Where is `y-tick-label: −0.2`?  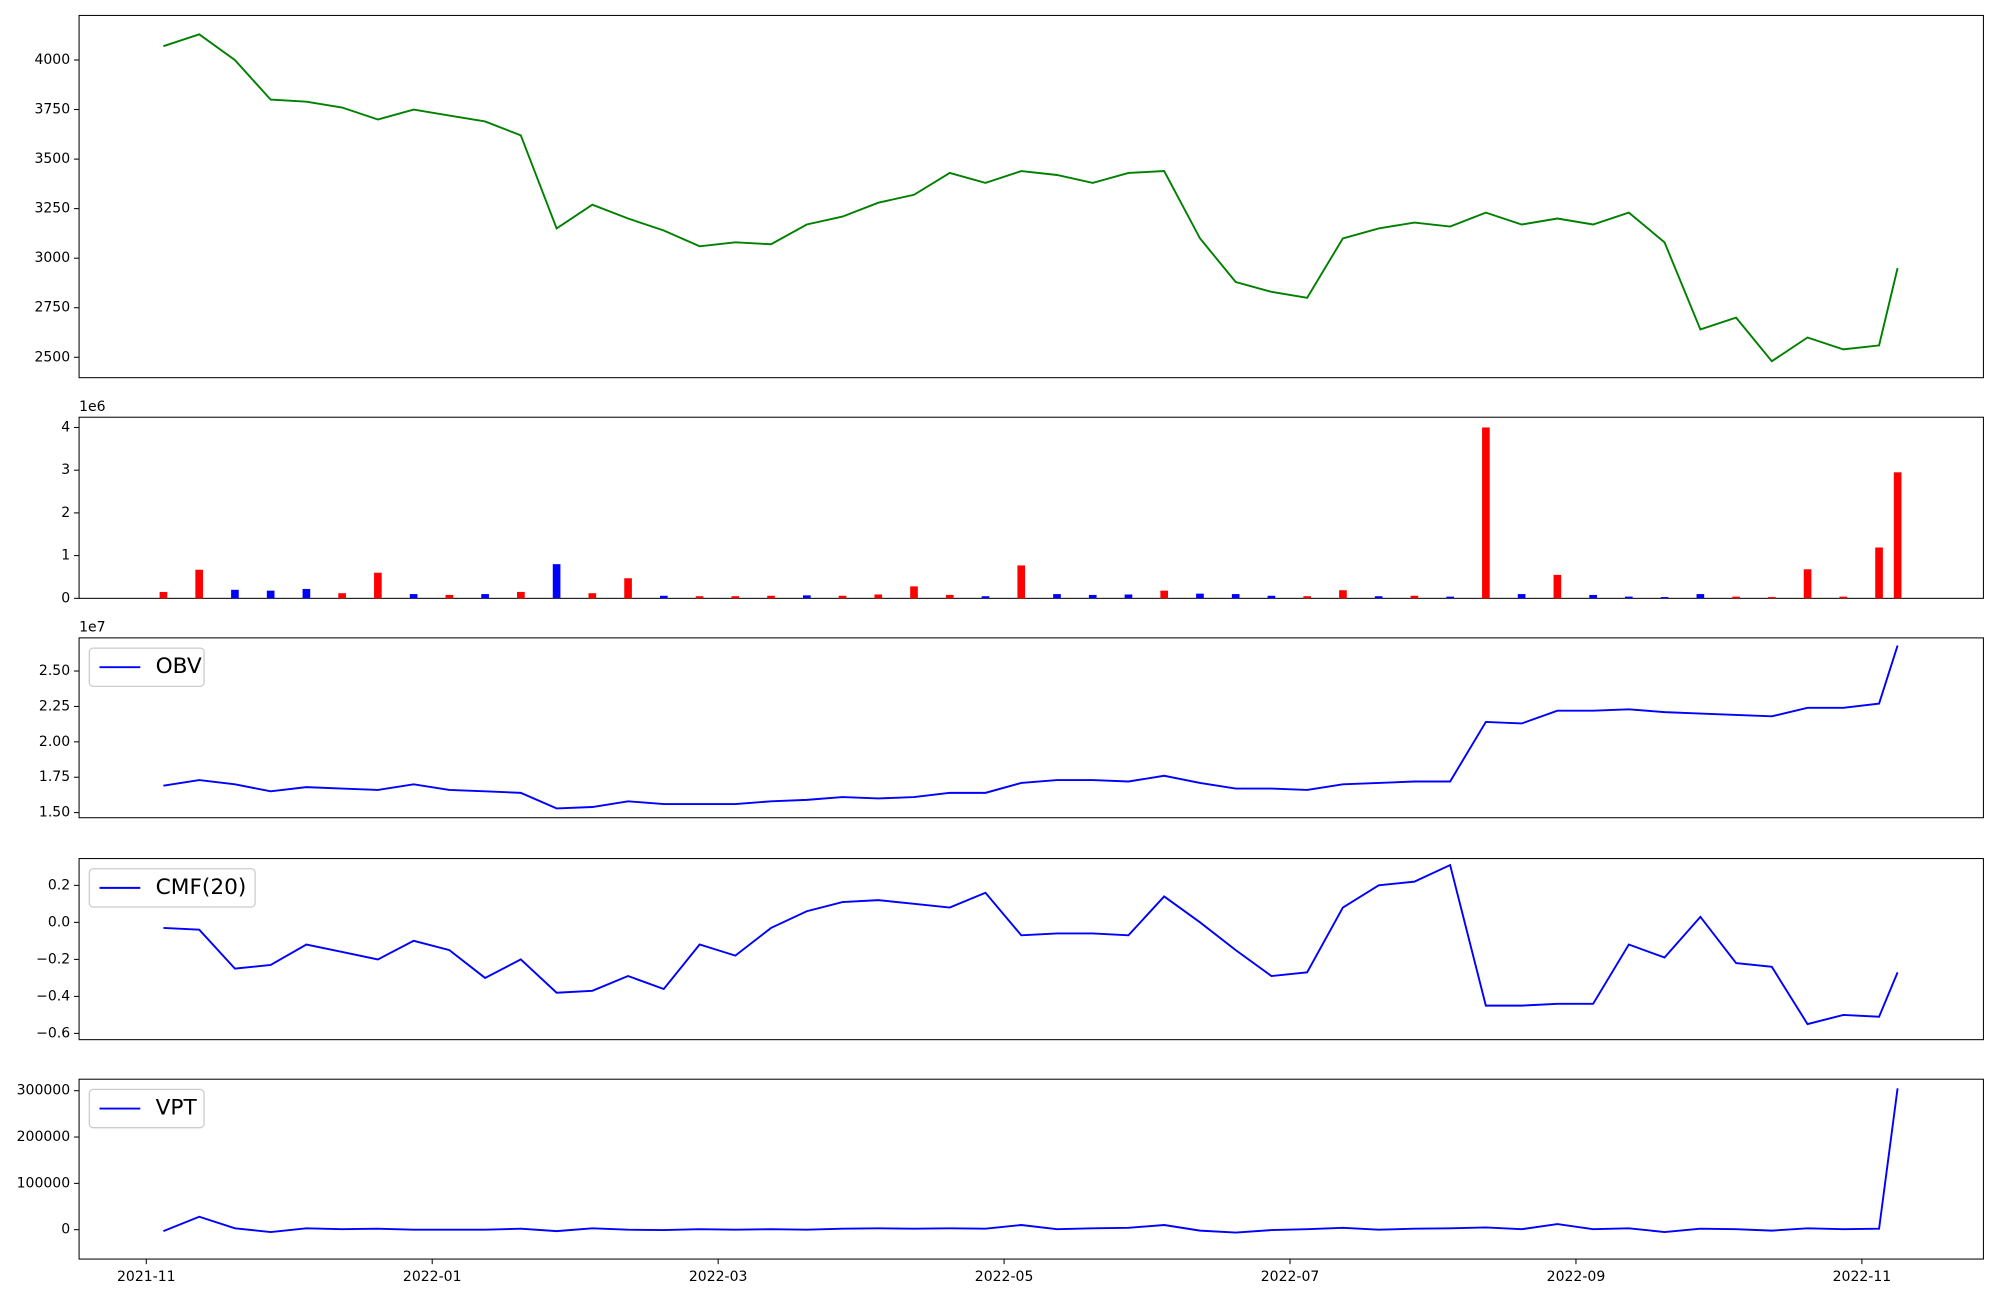 y-tick-label: −0.2 is located at coordinates (53, 959).